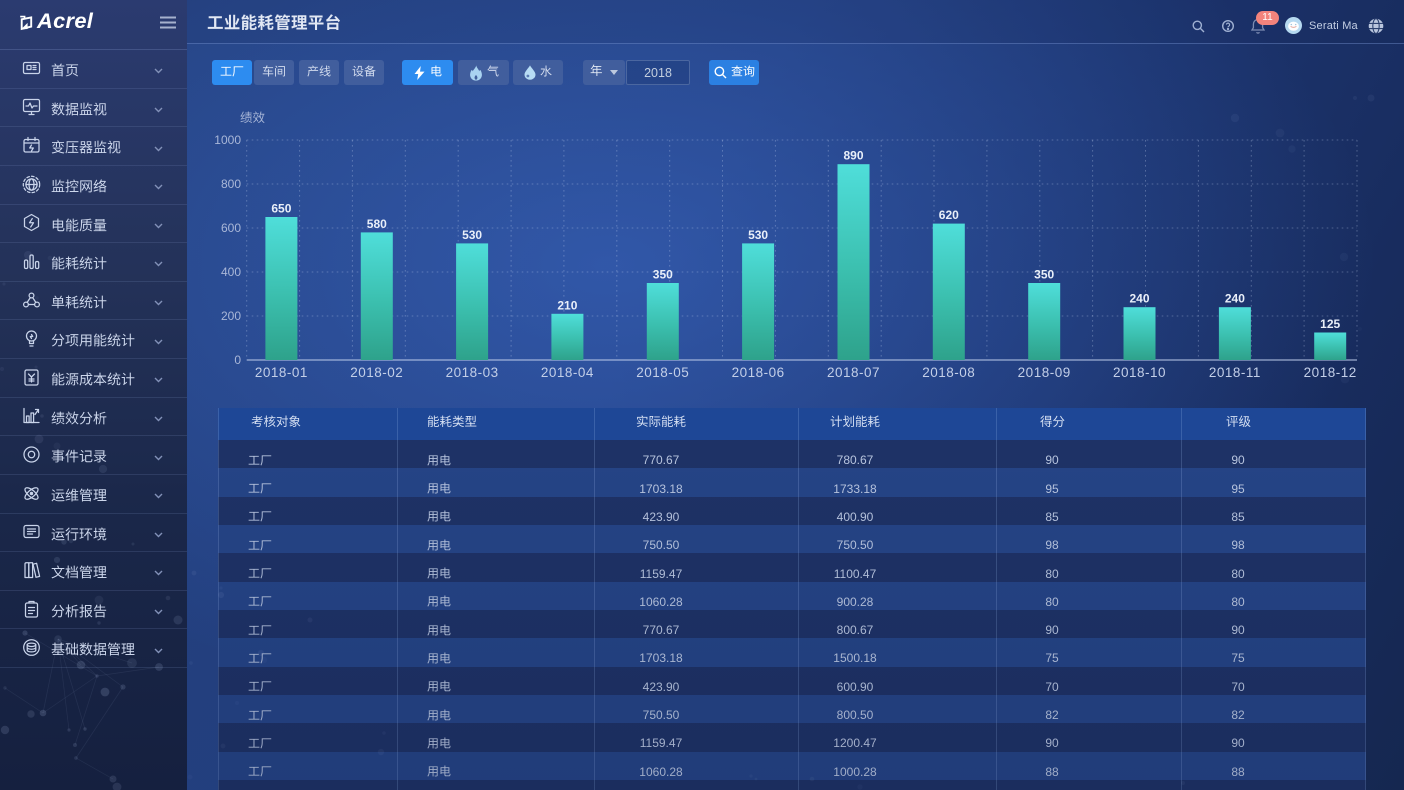 This screenshot has height=790, width=1404. What do you see at coordinates (662, 372) in the screenshot?
I see `svg-text: 2018-05` at bounding box center [662, 372].